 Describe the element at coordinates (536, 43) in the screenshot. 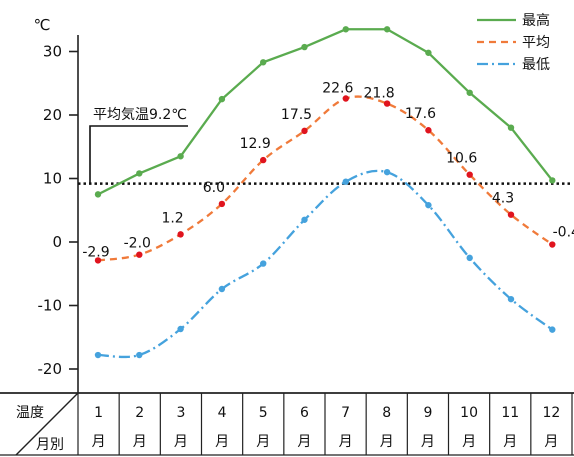

I see `legend-label: 平均` at that location.